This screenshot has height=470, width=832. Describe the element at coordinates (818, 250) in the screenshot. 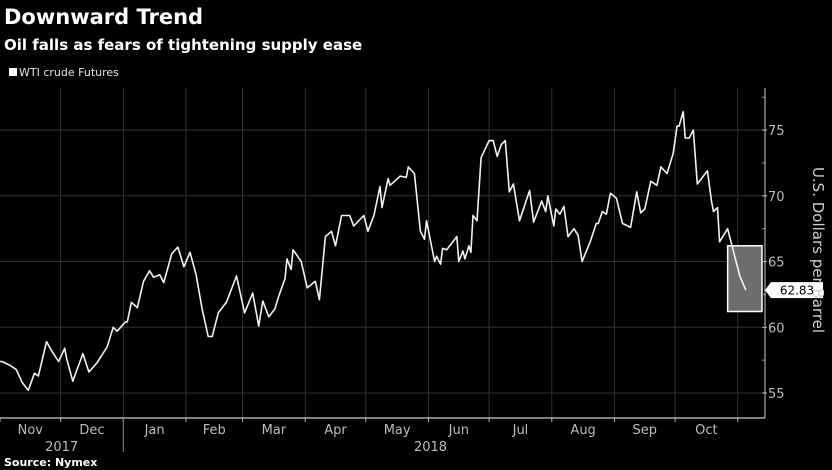

I see `y-axis-title: U.S. Dollars per Barrel` at that location.